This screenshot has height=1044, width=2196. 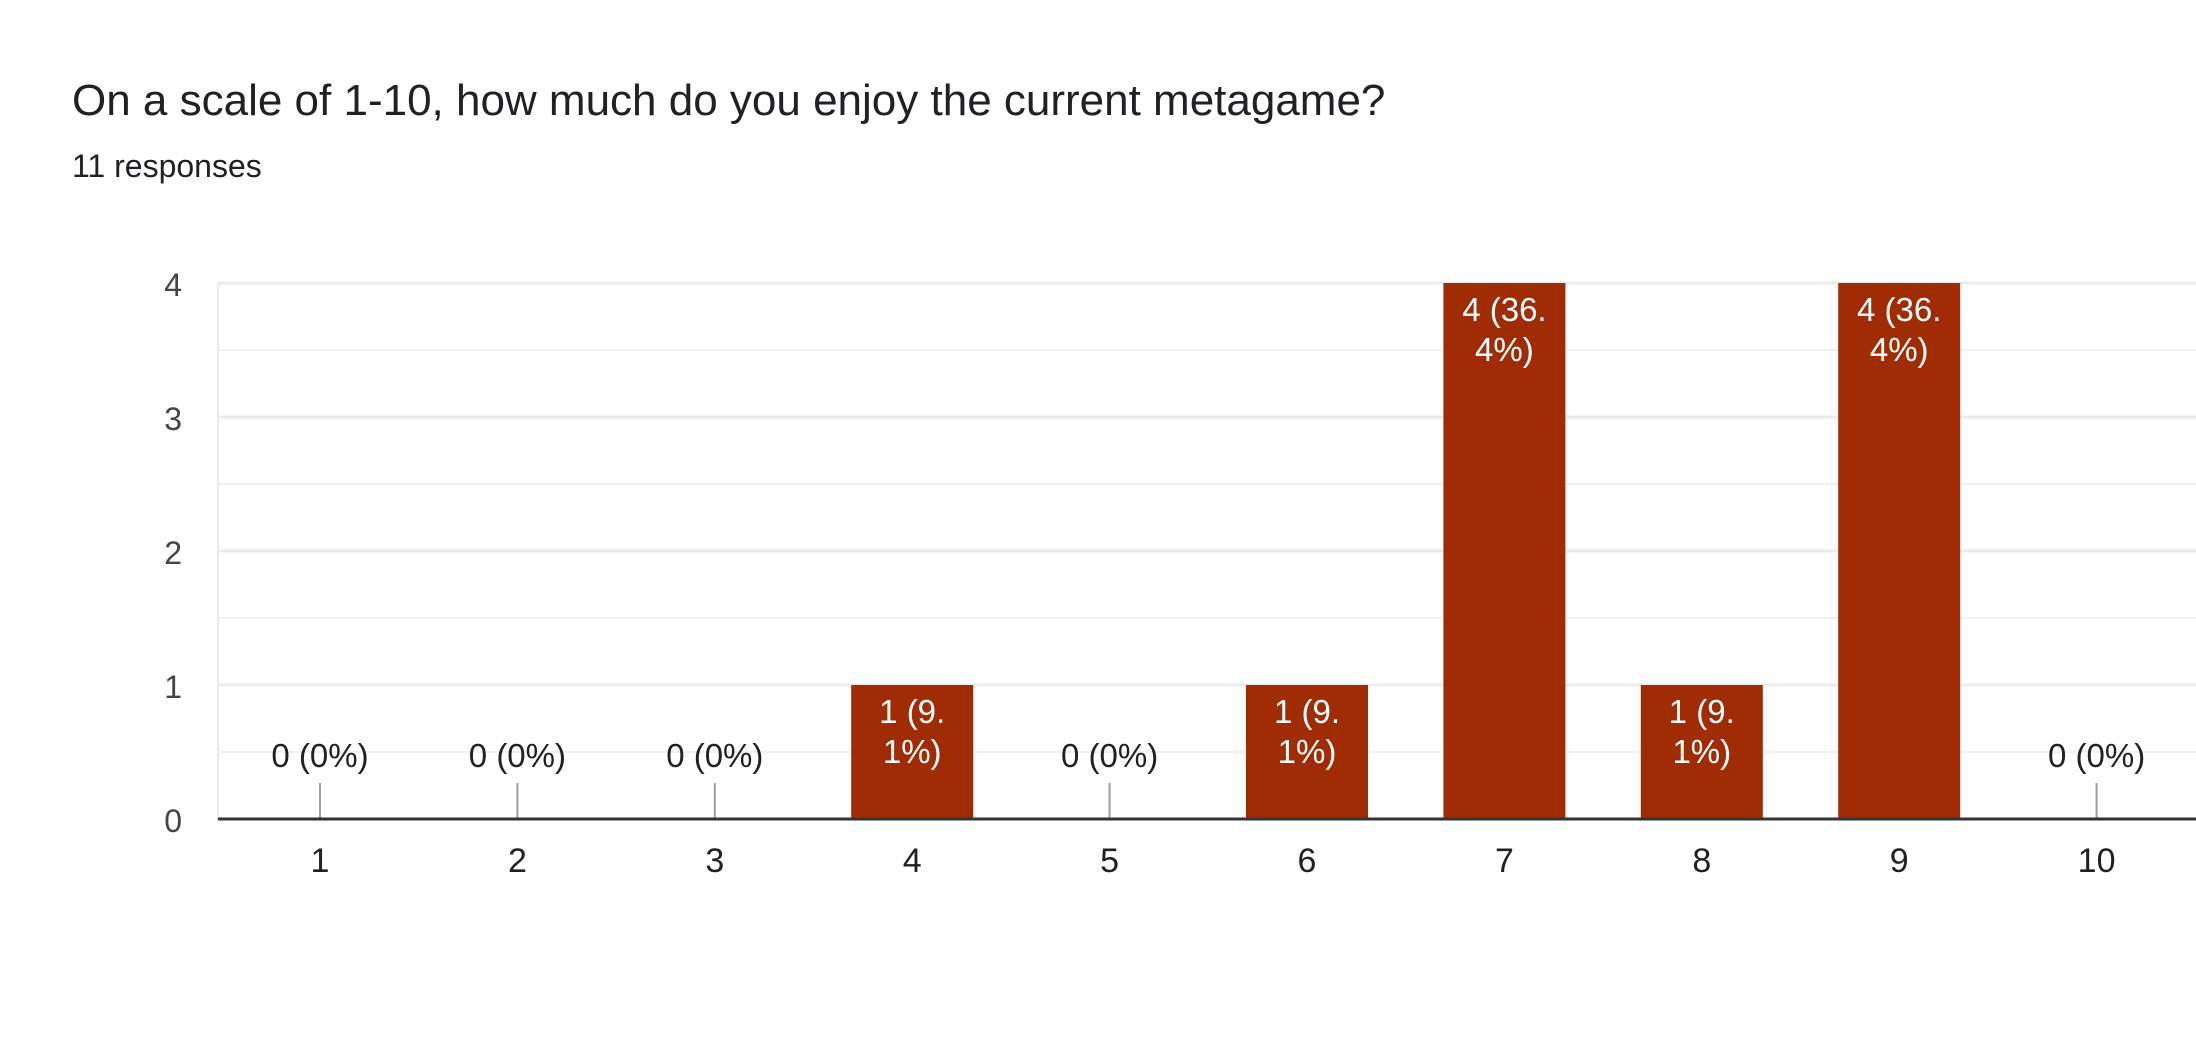 What do you see at coordinates (173, 553) in the screenshot?
I see `y-tick-label: 2` at bounding box center [173, 553].